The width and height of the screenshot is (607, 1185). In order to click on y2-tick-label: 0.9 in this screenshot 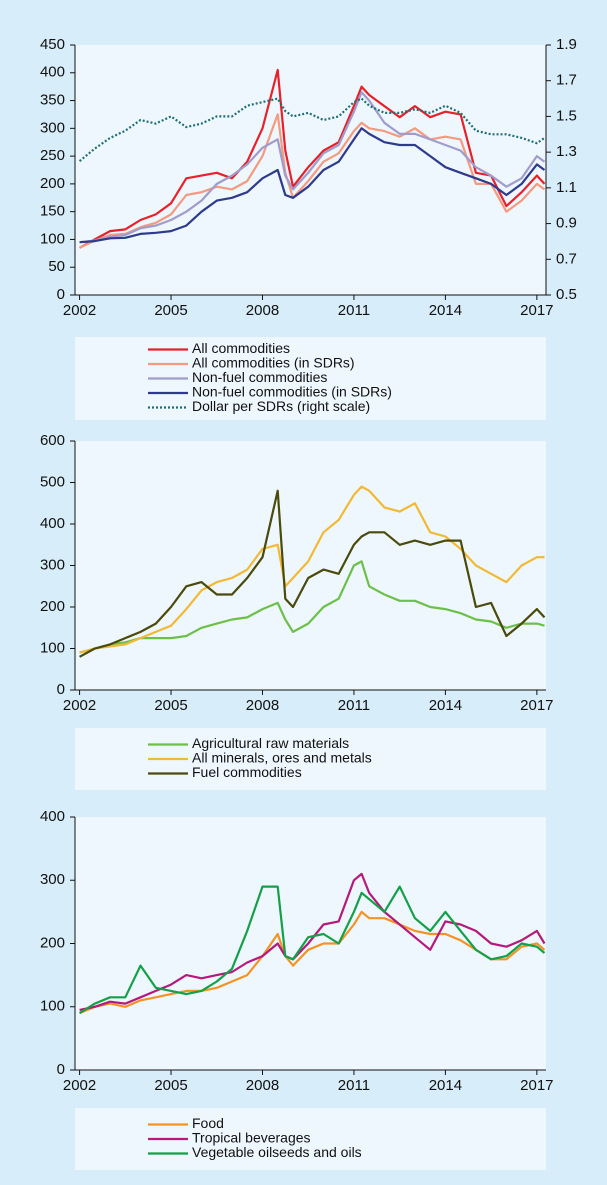, I will do `click(566, 223)`.